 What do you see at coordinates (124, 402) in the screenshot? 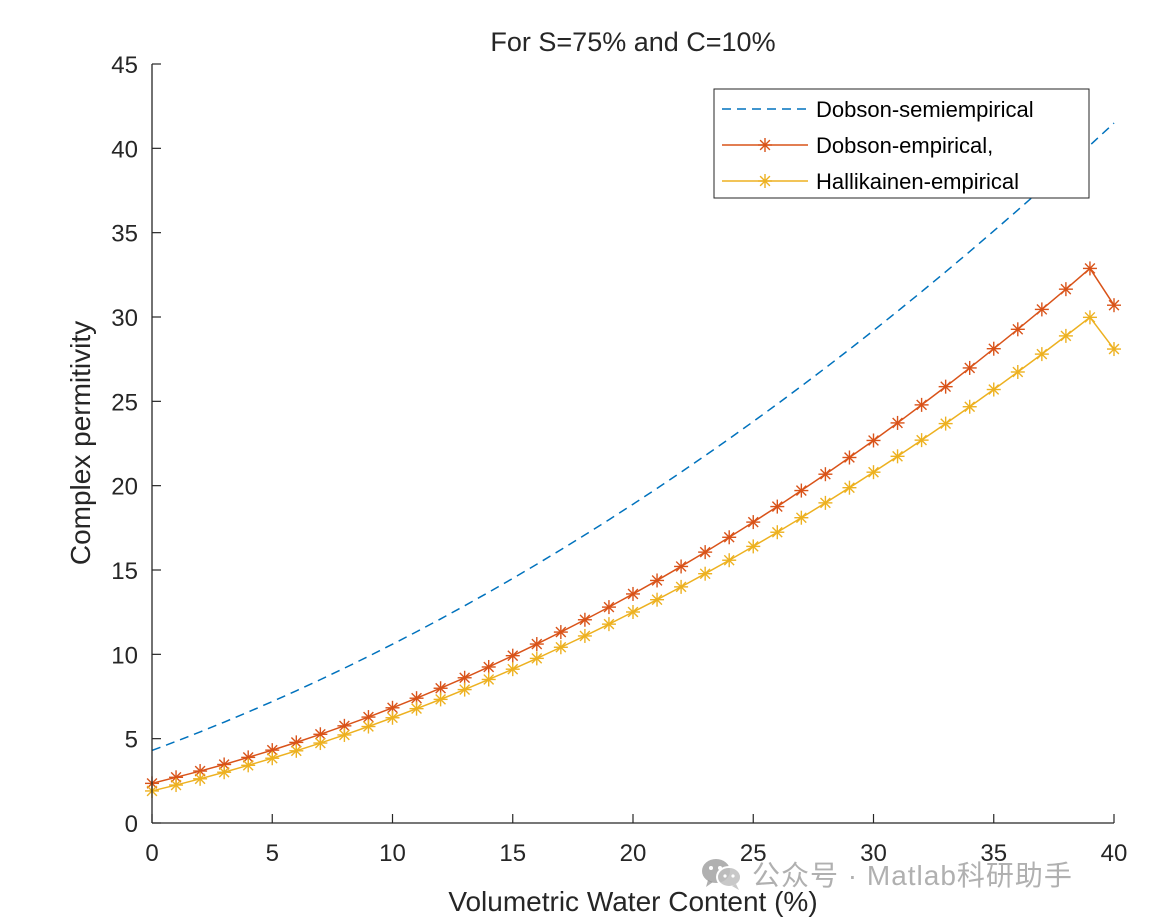
I see `y-tick-label: 25` at bounding box center [124, 402].